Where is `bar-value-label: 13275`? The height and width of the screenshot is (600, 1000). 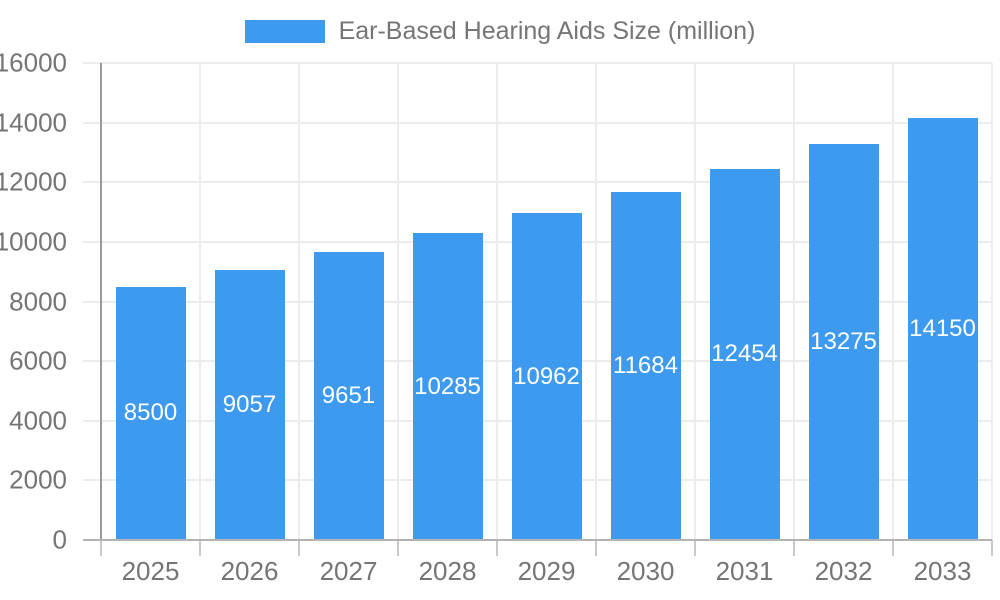 bar-value-label: 13275 is located at coordinates (843, 342).